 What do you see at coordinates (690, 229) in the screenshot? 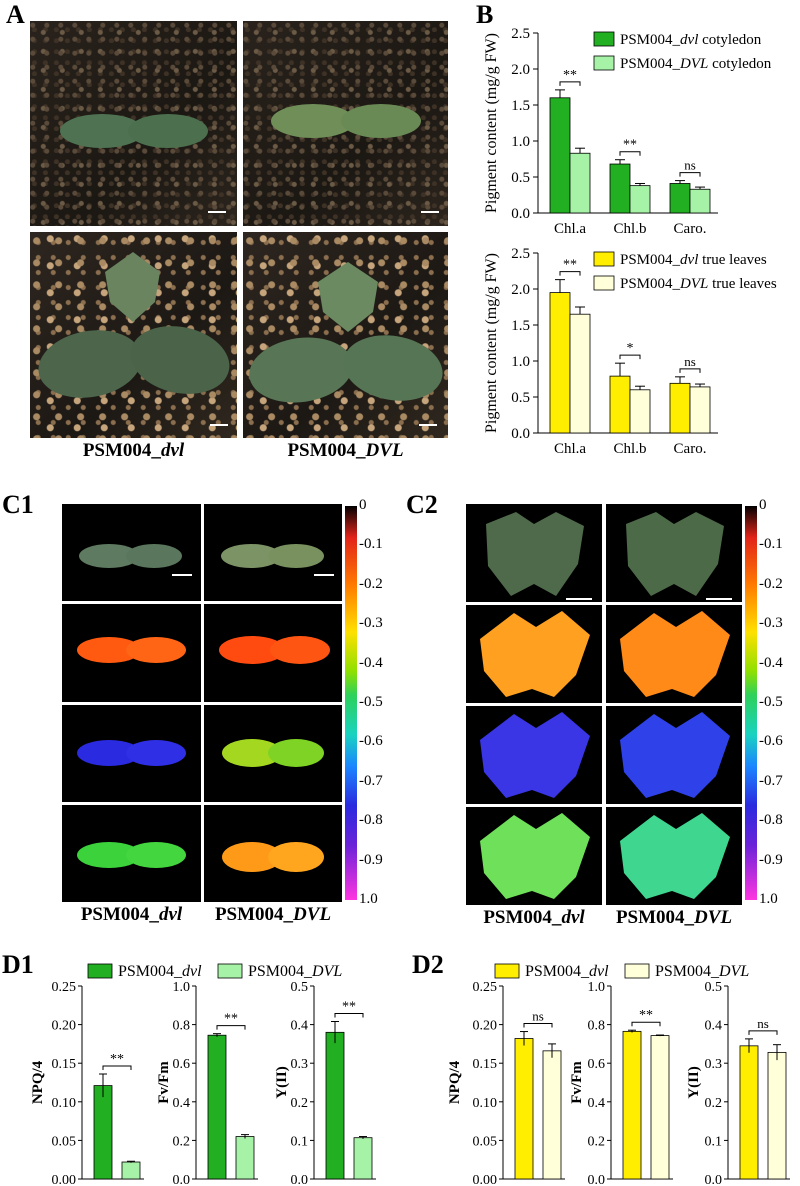
I see `x-tick-label: Caro.` at bounding box center [690, 229].